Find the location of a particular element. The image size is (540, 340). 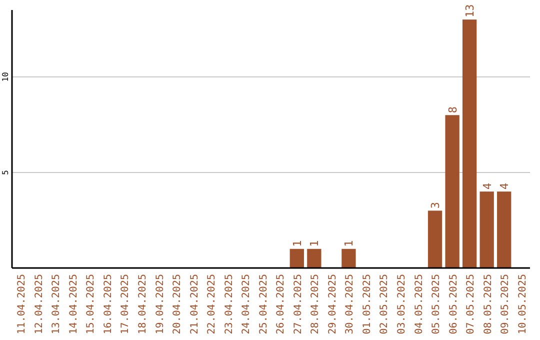

x-tick-label: 23.04.2025 is located at coordinates (229, 304).